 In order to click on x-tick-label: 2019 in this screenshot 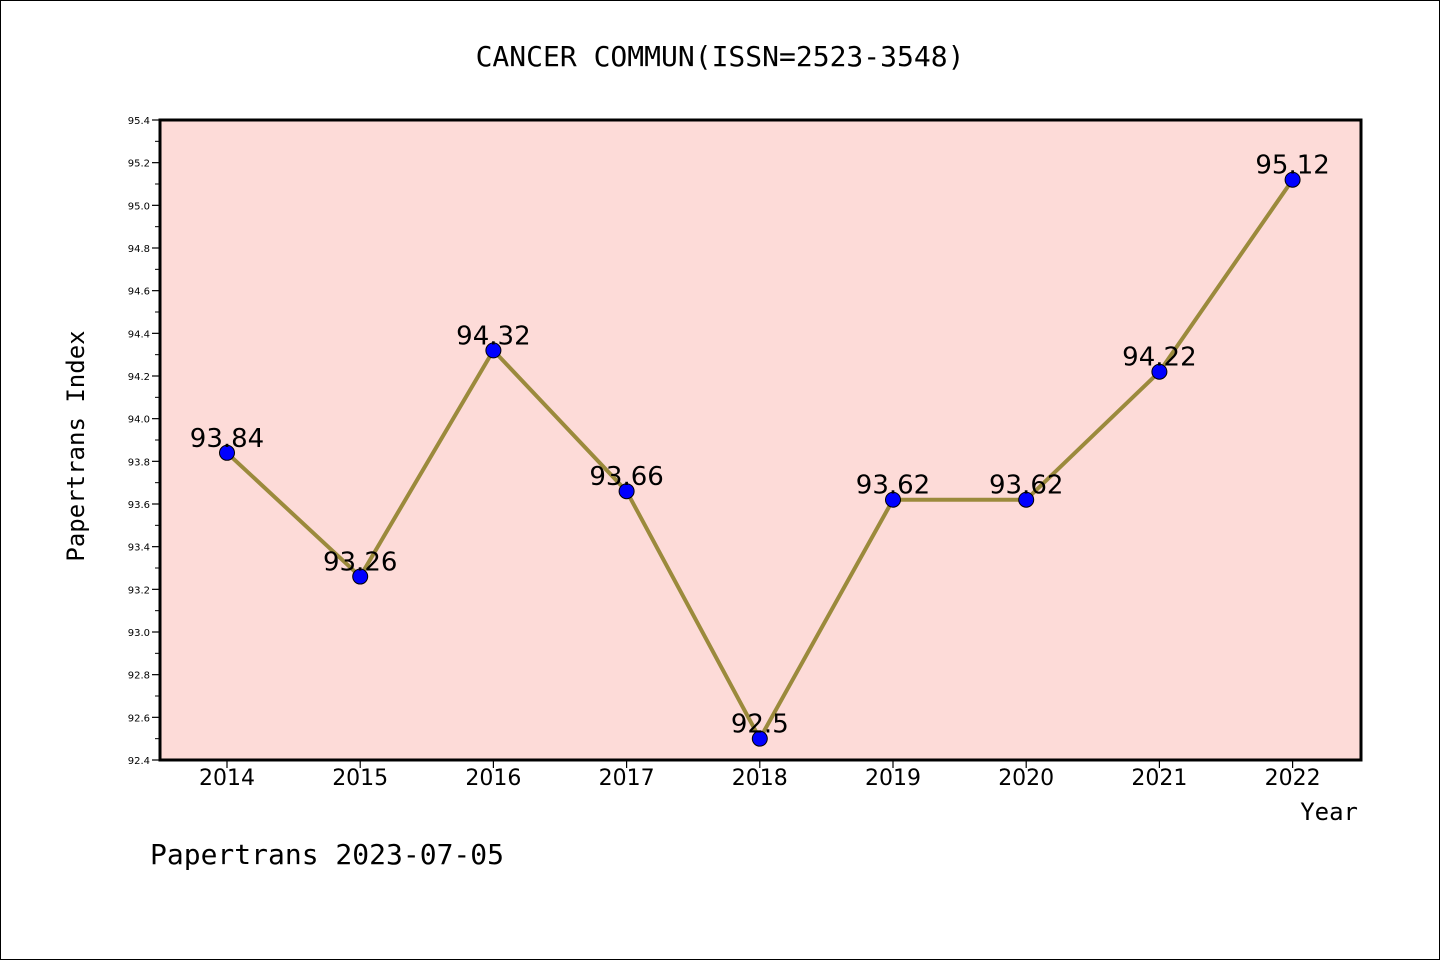, I will do `click(893, 778)`.